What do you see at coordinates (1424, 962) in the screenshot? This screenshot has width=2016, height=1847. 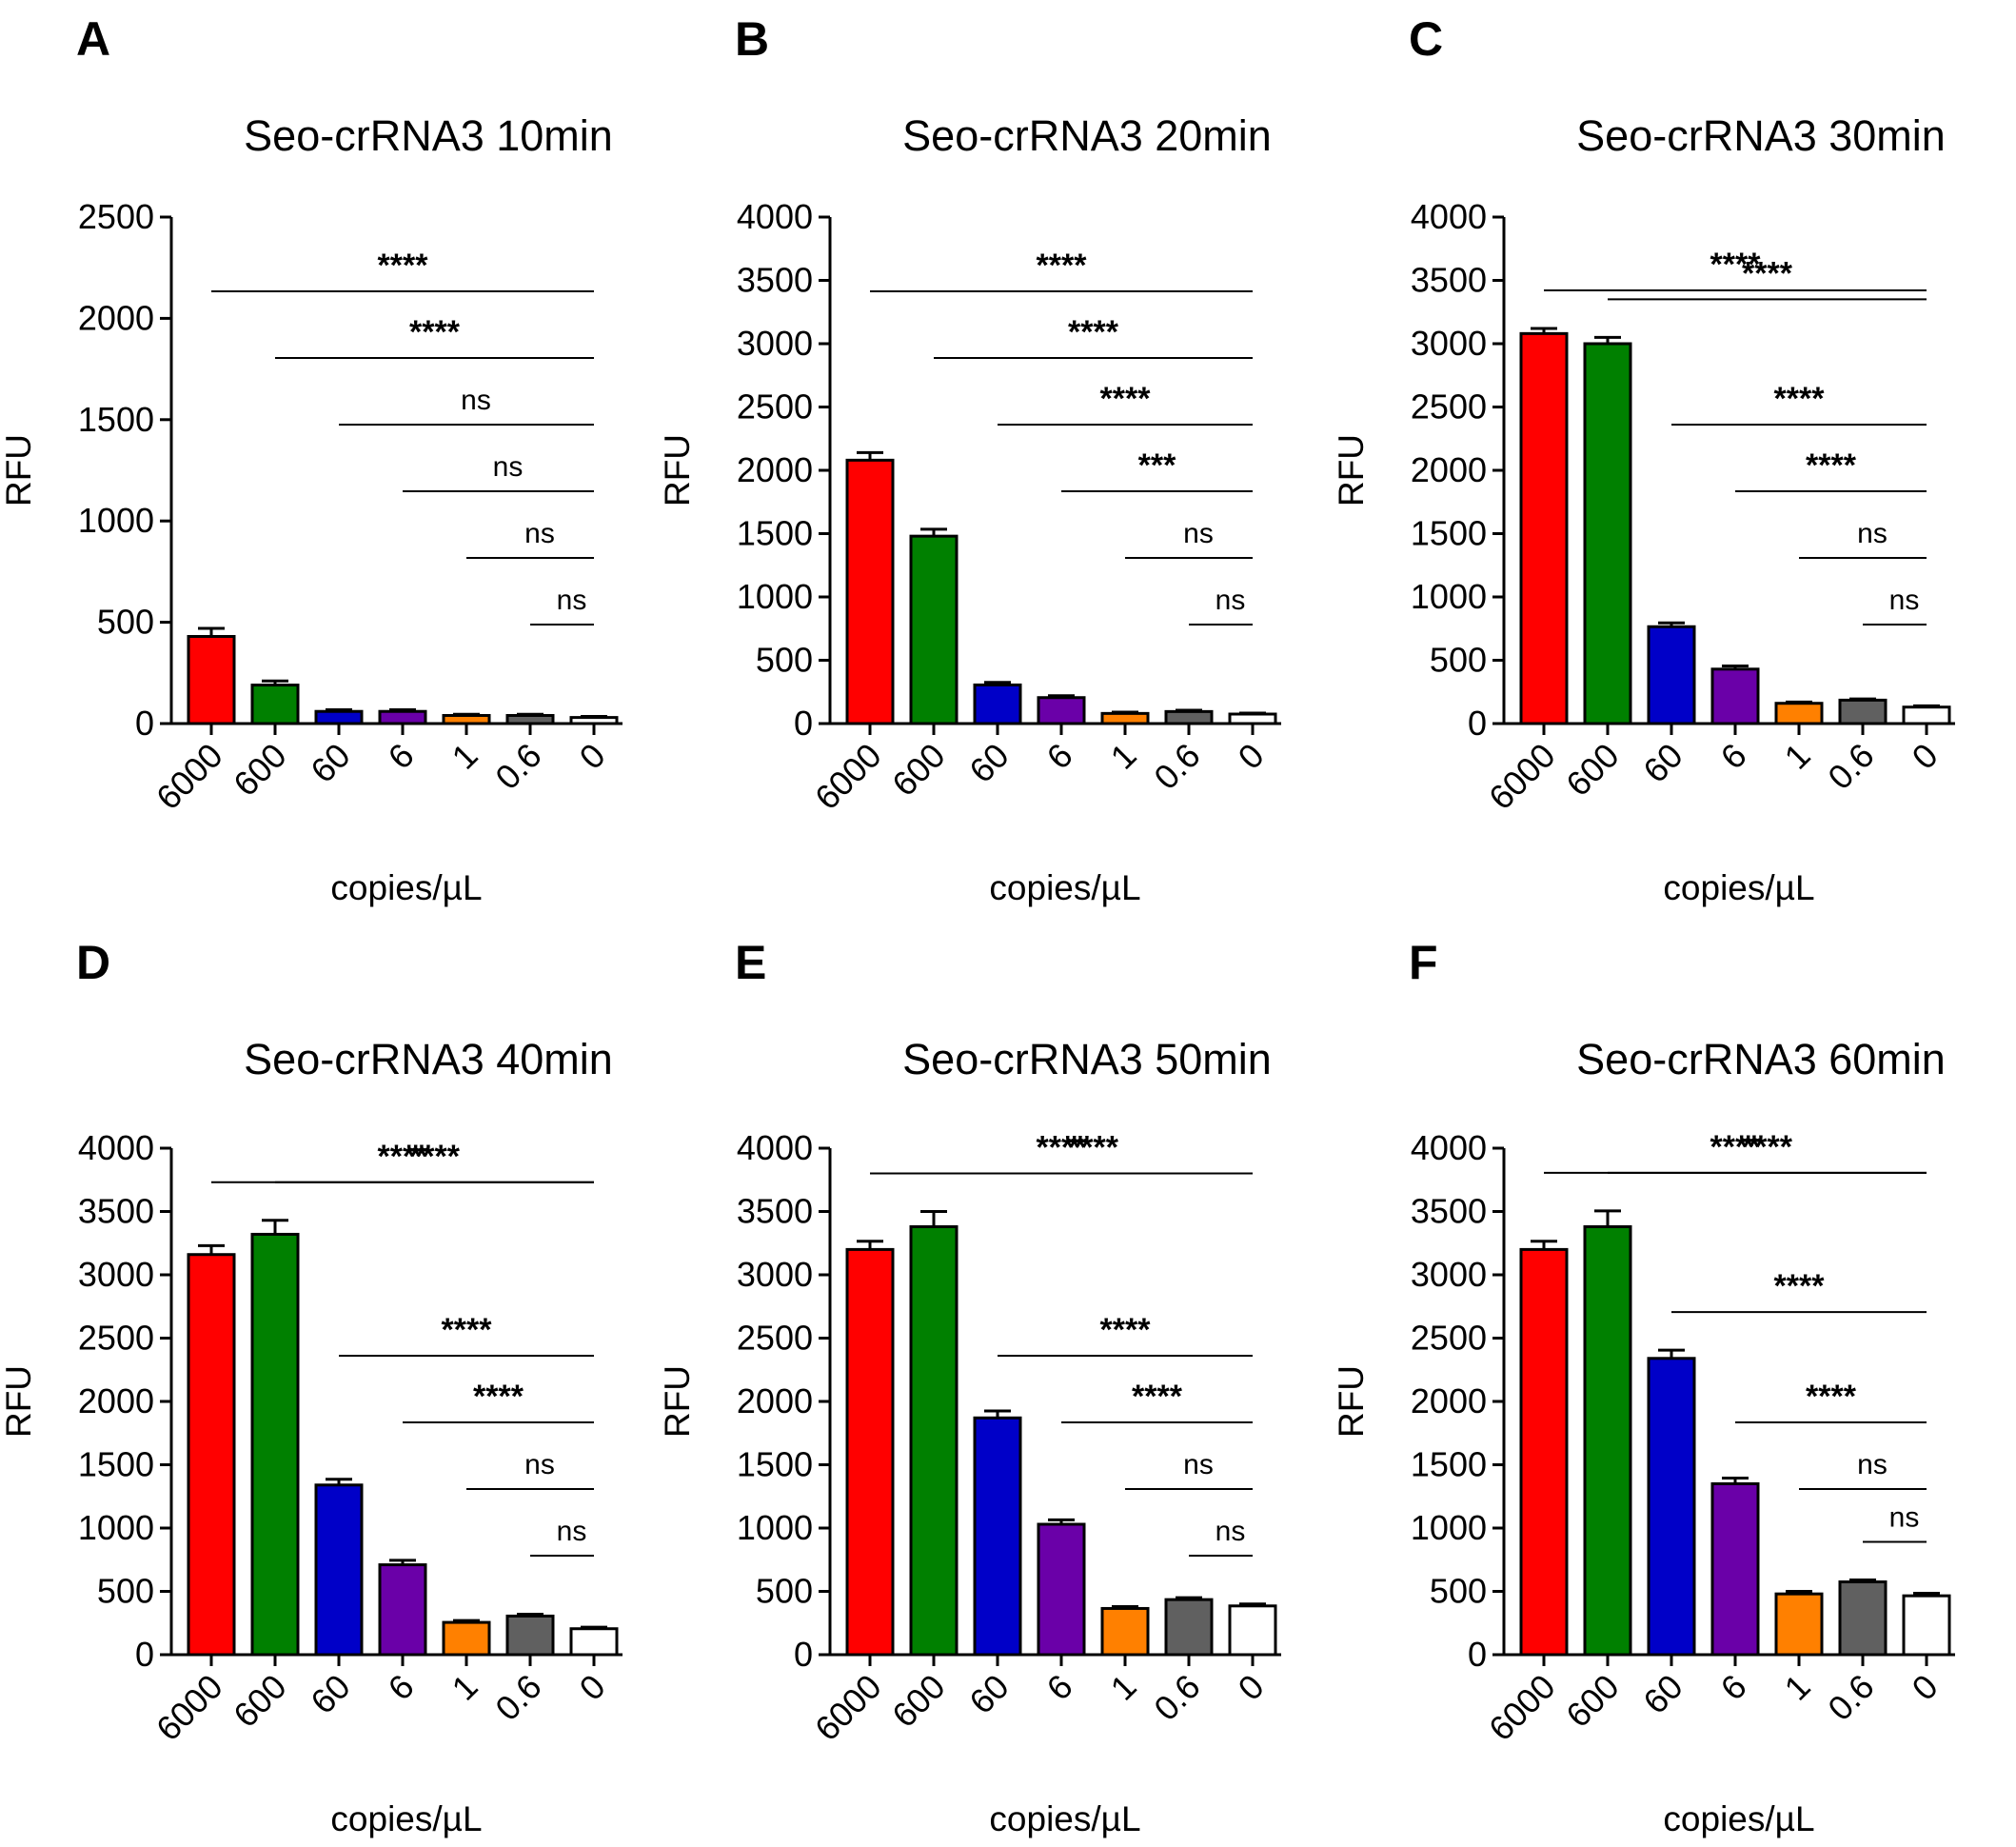 I see `panel-letter: F` at bounding box center [1424, 962].